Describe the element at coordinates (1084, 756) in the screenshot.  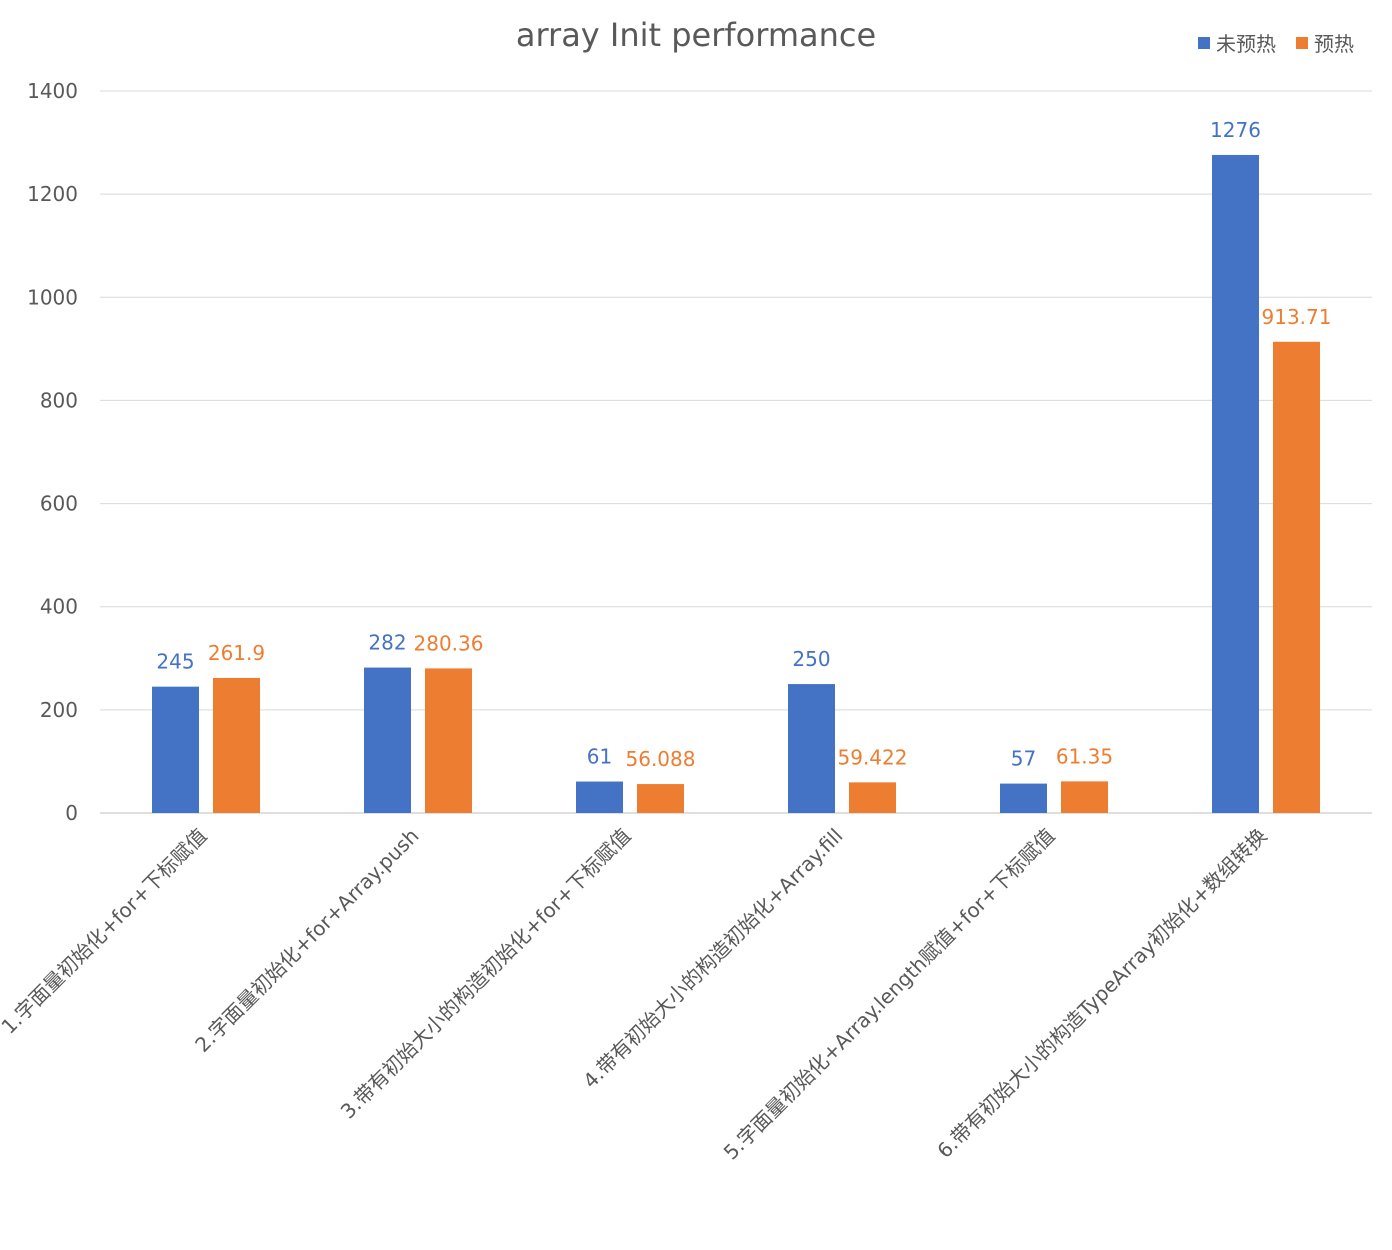
I see `data-label: 61.35` at that location.